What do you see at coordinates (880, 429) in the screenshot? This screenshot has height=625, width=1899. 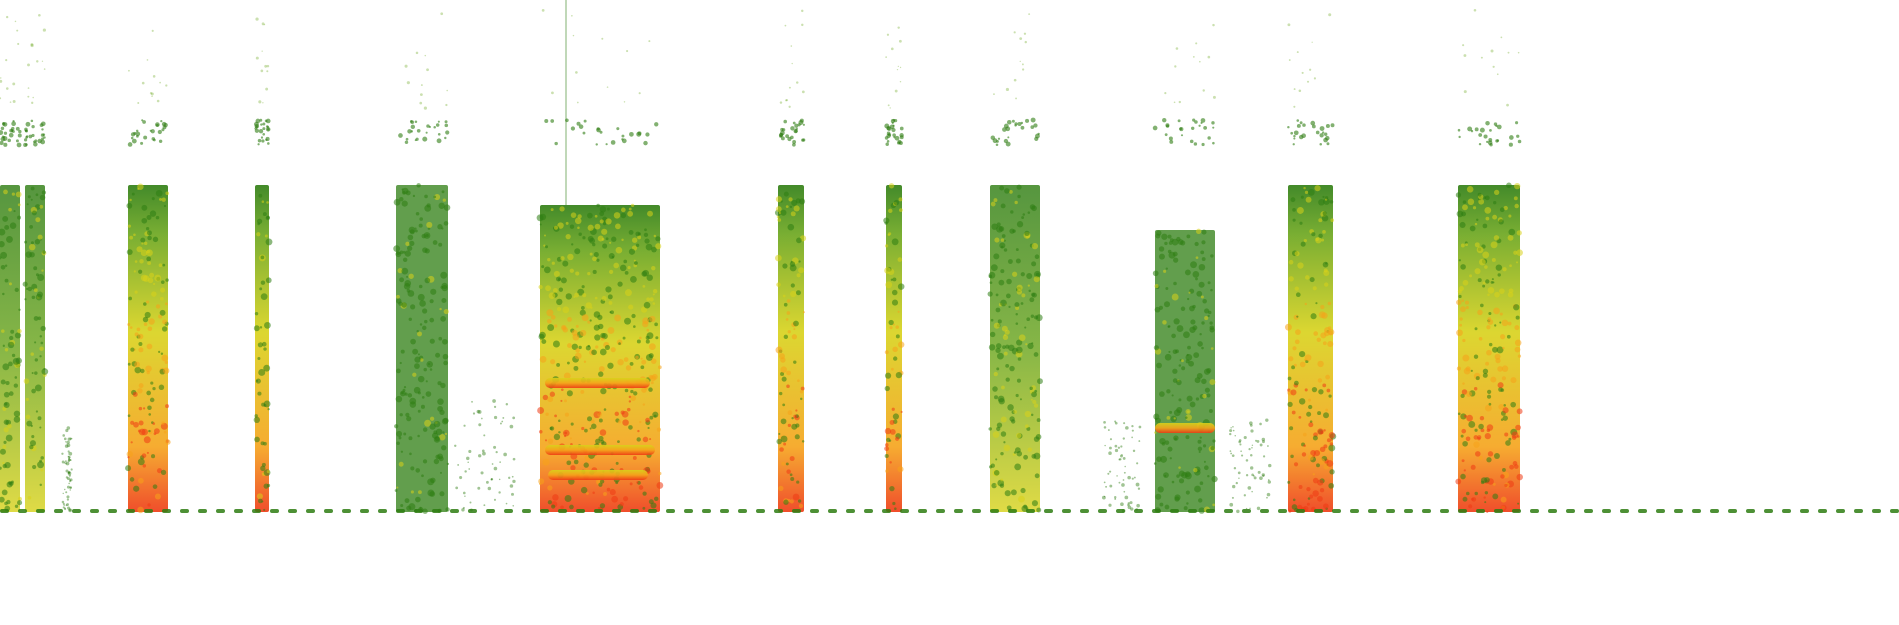 I see `formant-bands` at bounding box center [880, 429].